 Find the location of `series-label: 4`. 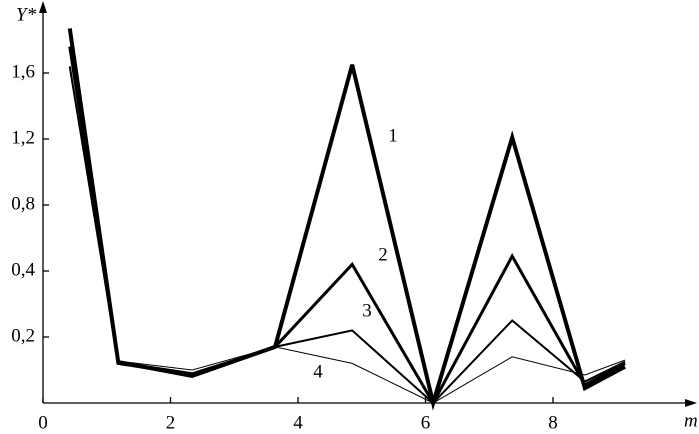

series-label: 4 is located at coordinates (318, 371).